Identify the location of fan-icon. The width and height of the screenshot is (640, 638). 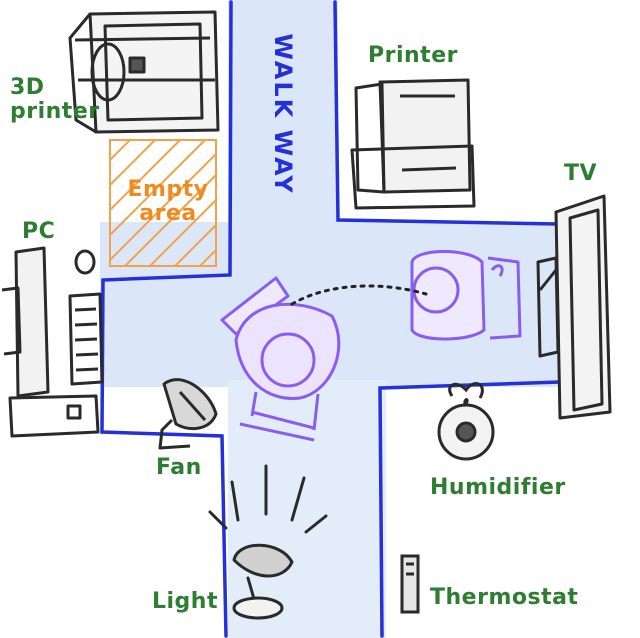
(188, 414).